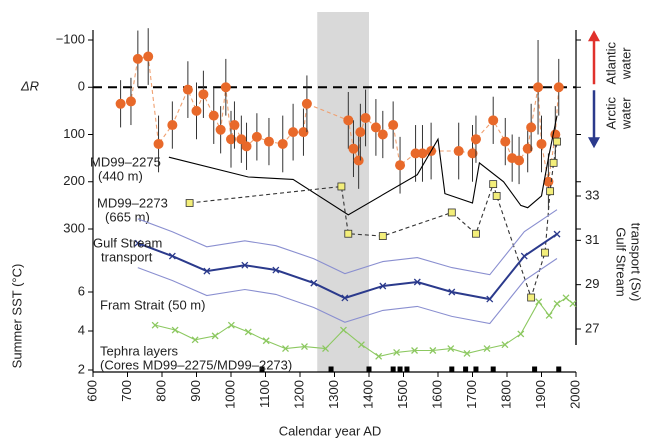 The height and width of the screenshot is (443, 647). Describe the element at coordinates (229, 394) in the screenshot. I see `x-tick-label: 1000` at that location.